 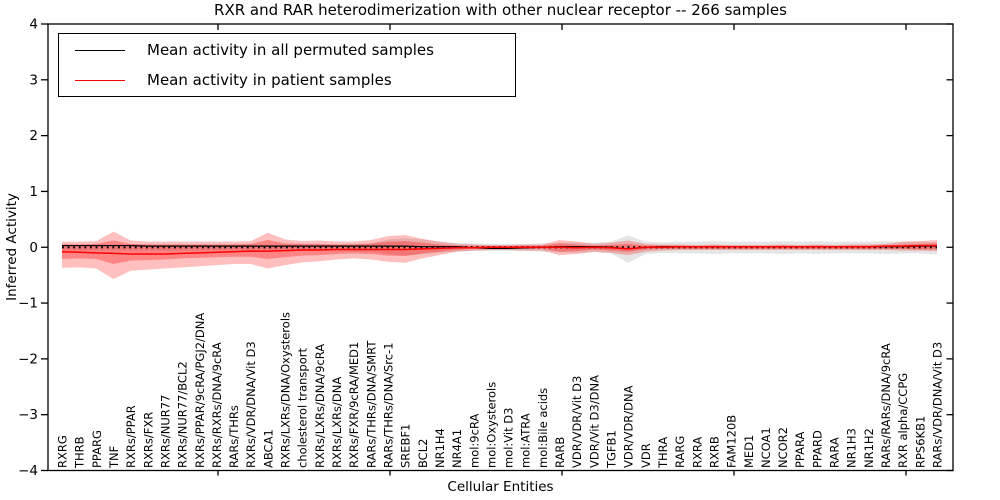 What do you see at coordinates (33, 80) in the screenshot?
I see `y-tick-label: 3` at bounding box center [33, 80].